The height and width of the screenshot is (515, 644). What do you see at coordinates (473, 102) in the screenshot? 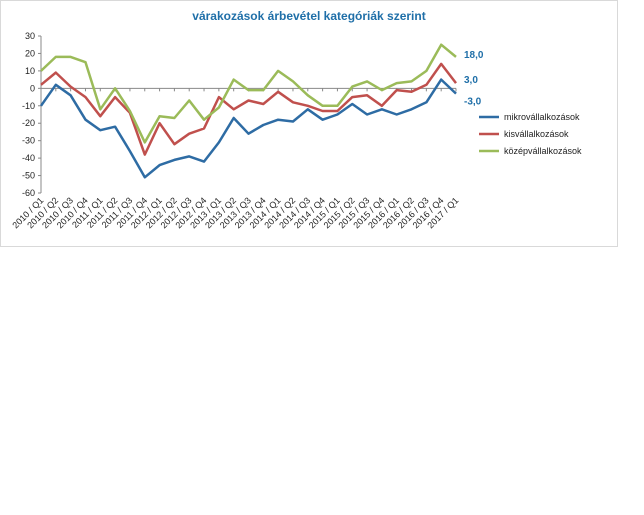
I see `end-value-label: -3,0` at bounding box center [473, 102].